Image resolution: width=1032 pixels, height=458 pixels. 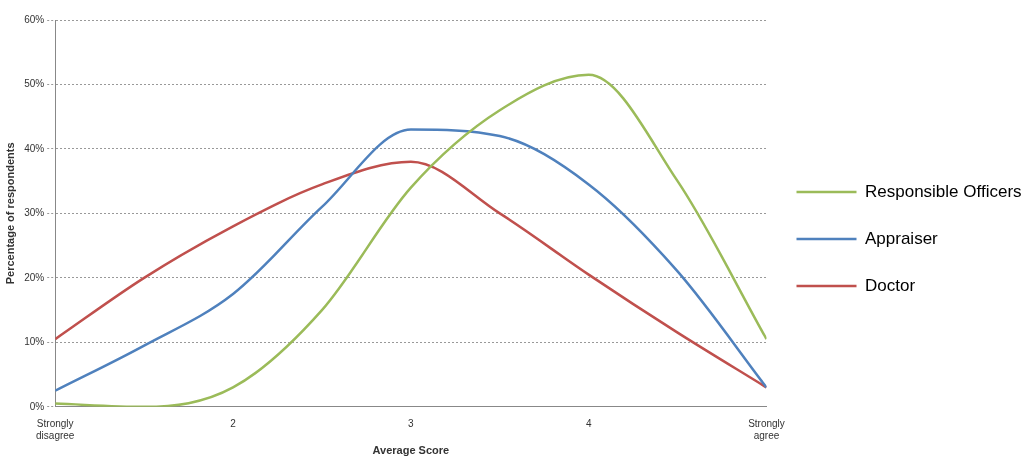 I want to click on legend-label: Appraiser, so click(x=902, y=238).